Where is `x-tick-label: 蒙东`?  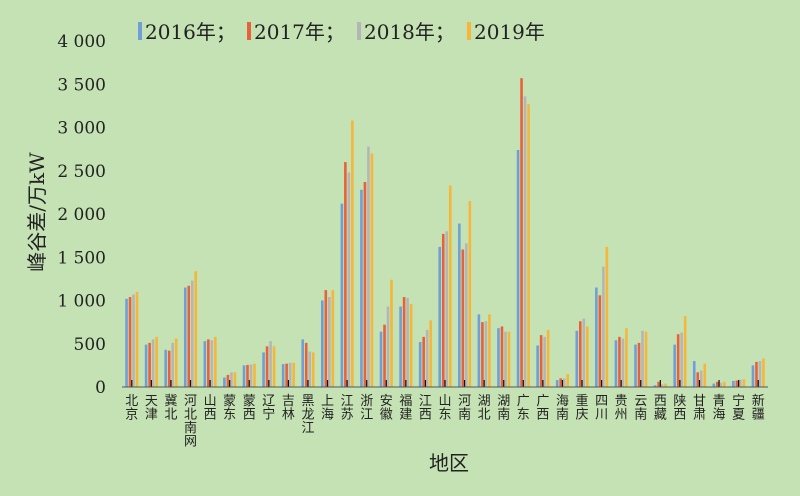
x-tick-label: 蒙东 is located at coordinates (229, 408).